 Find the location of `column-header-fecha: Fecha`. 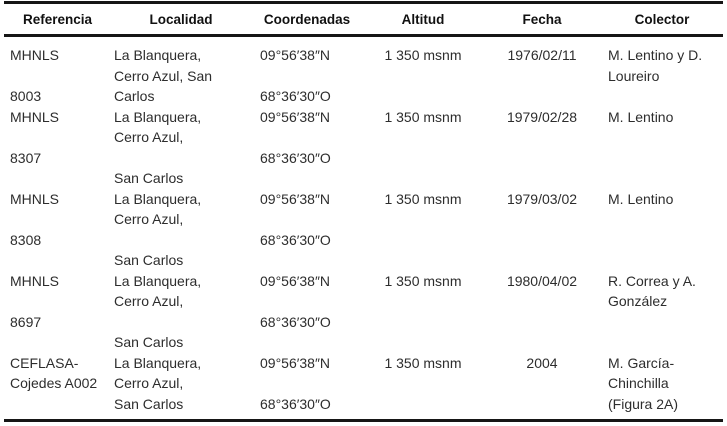

column-header-fecha: Fecha is located at coordinates (542, 19).